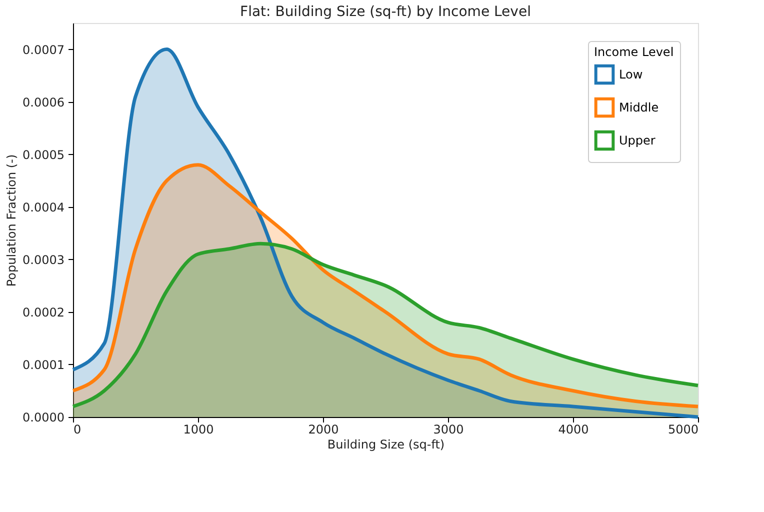 The image size is (764, 512). Describe the element at coordinates (78, 429) in the screenshot. I see `x-tick-label: 0` at that location.